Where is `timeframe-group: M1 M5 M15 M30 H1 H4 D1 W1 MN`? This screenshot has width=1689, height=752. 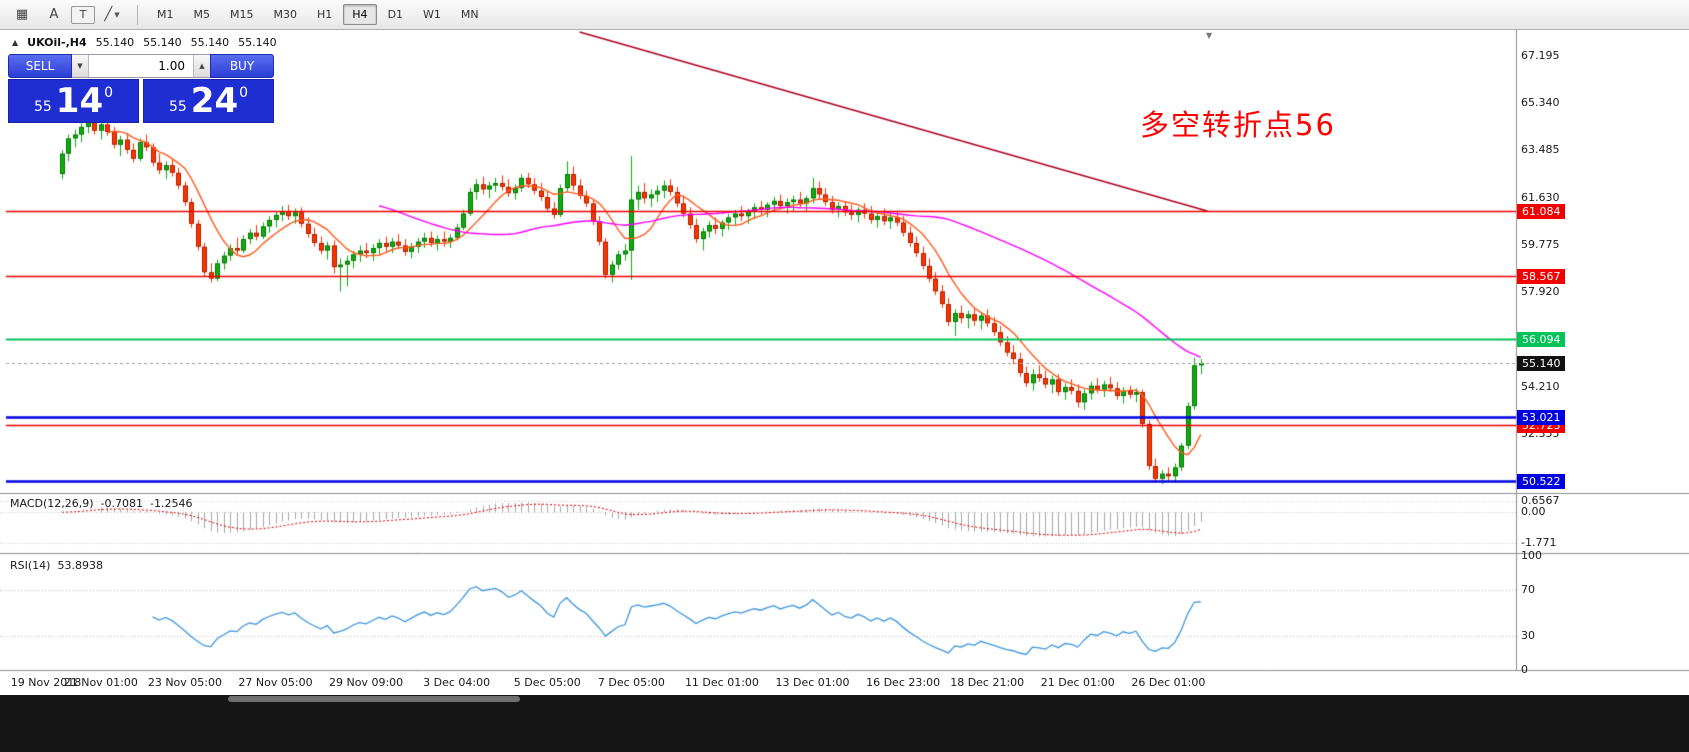 timeframe-group: M1 M5 M15 M30 H1 H4 D1 W1 MN is located at coordinates (318, 14).